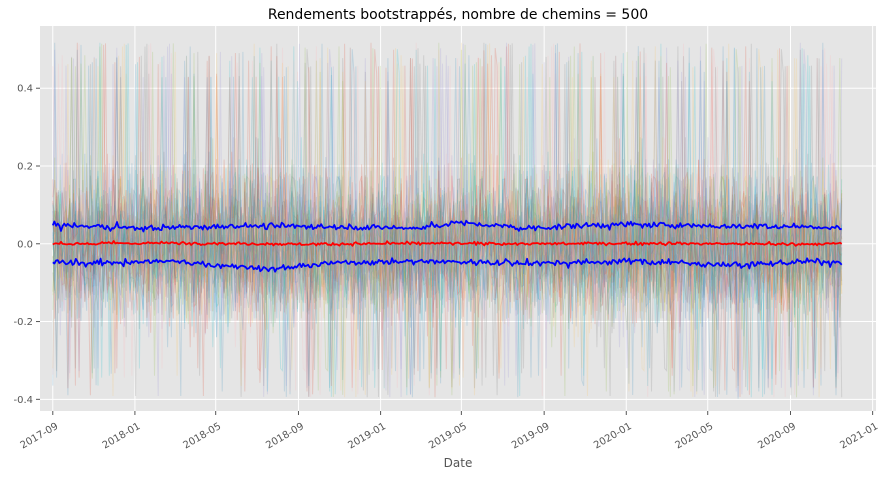 This screenshot has width=882, height=482. Describe the element at coordinates (695, 436) in the screenshot. I see `x-tick-label: 2020-05` at that location.